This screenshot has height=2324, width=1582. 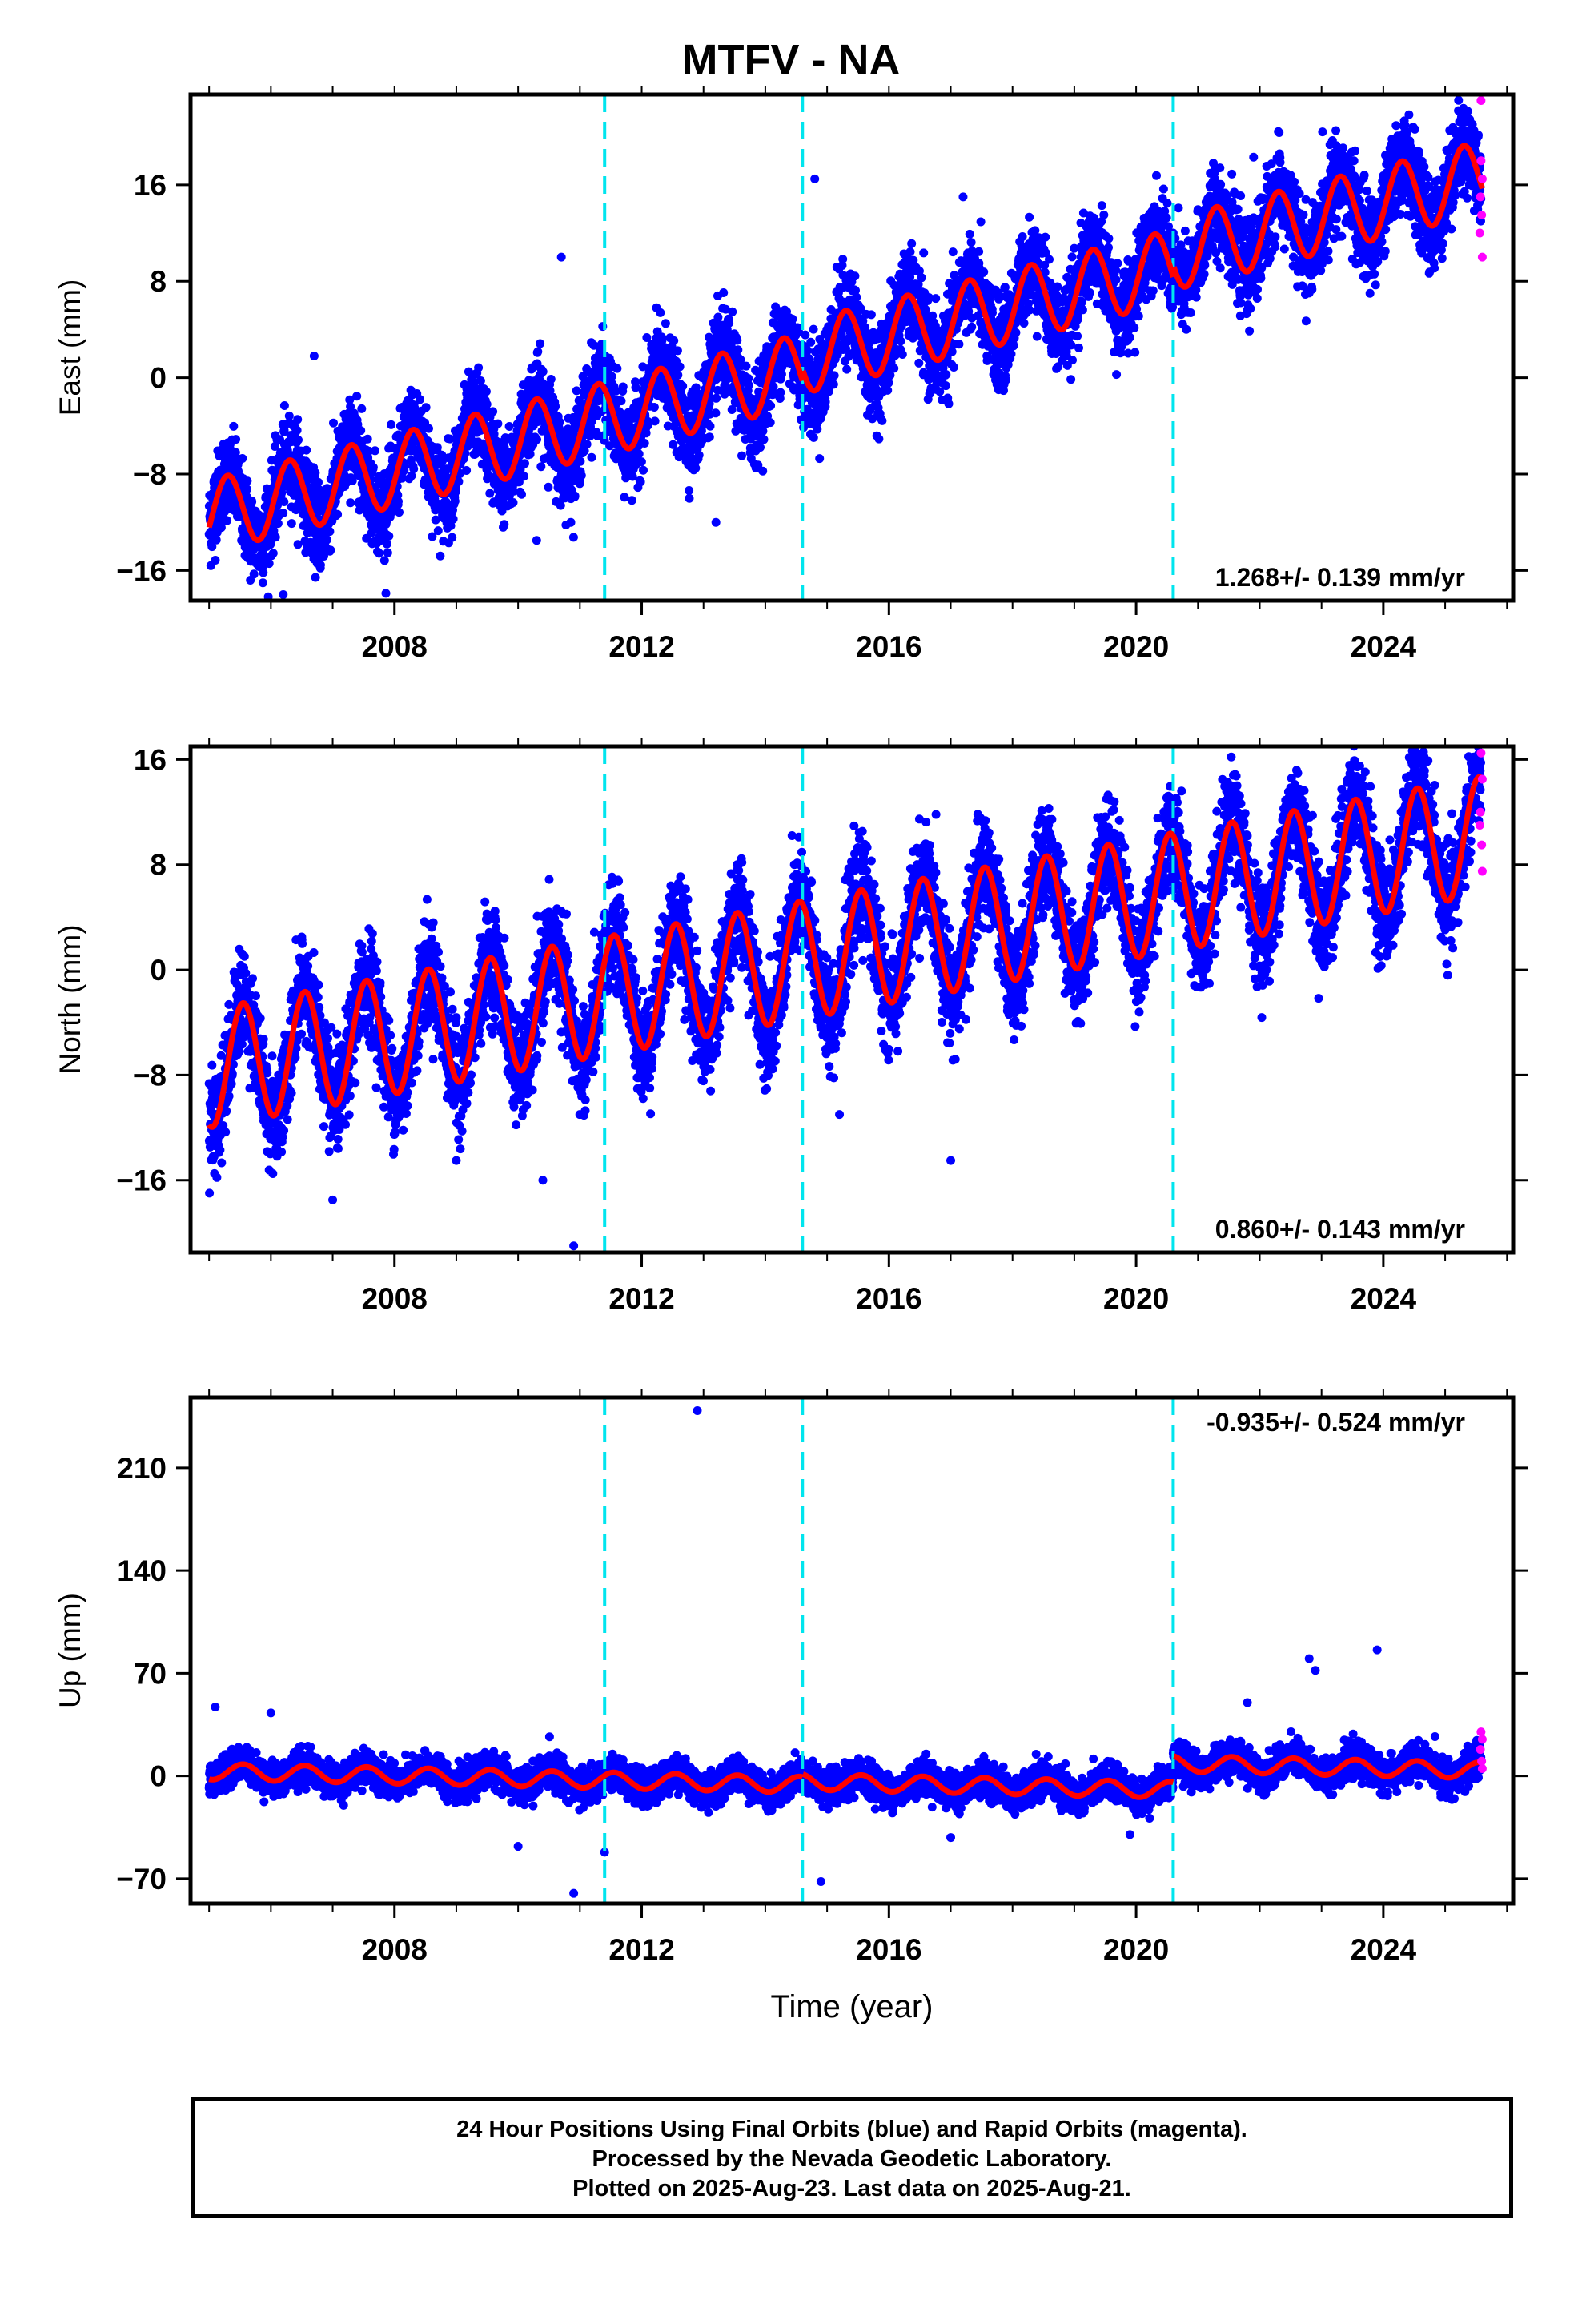 I want to click on final-orbit-points, so click(x=846, y=1775).